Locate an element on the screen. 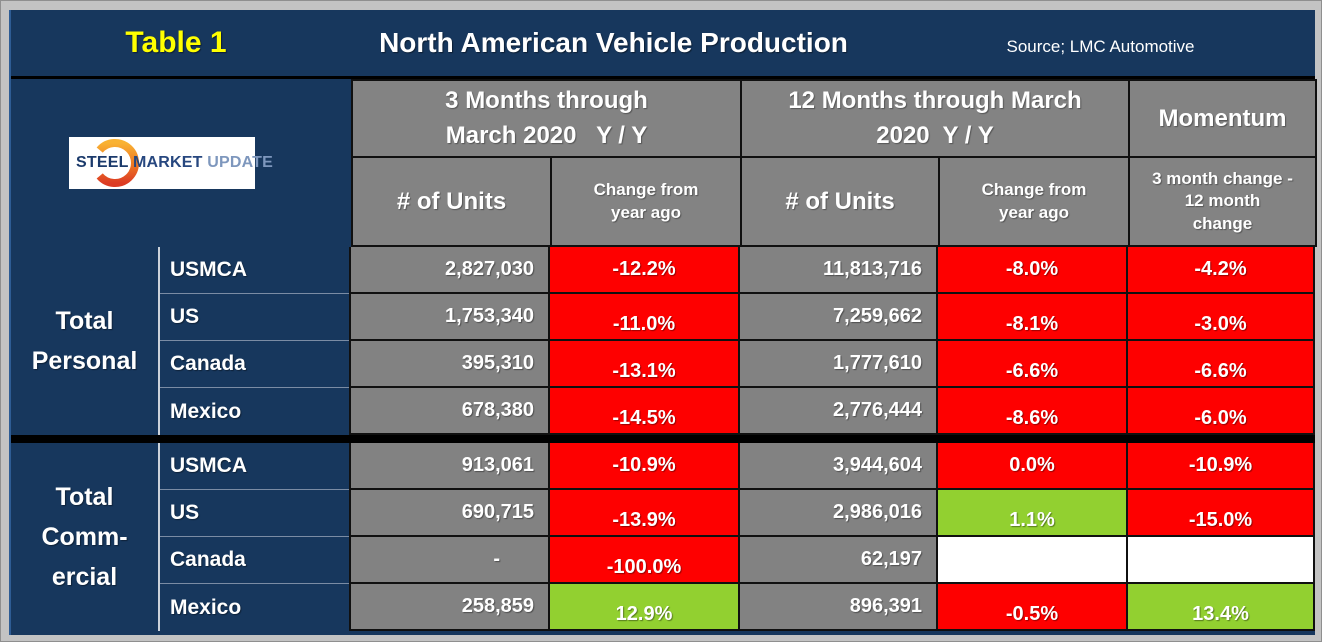 The height and width of the screenshot is (642, 1322). column-units-12mo: # of Units is located at coordinates (839, 202).